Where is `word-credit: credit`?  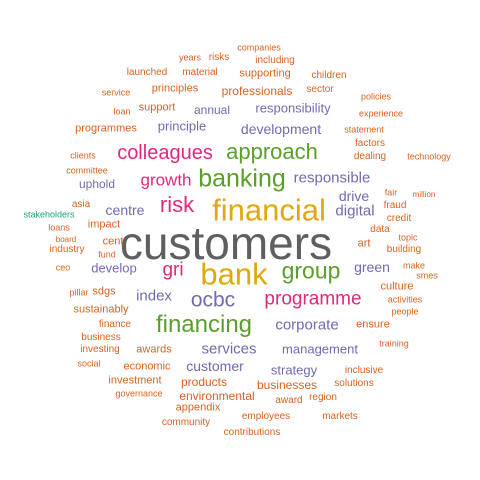 word-credit: credit is located at coordinates (399, 218).